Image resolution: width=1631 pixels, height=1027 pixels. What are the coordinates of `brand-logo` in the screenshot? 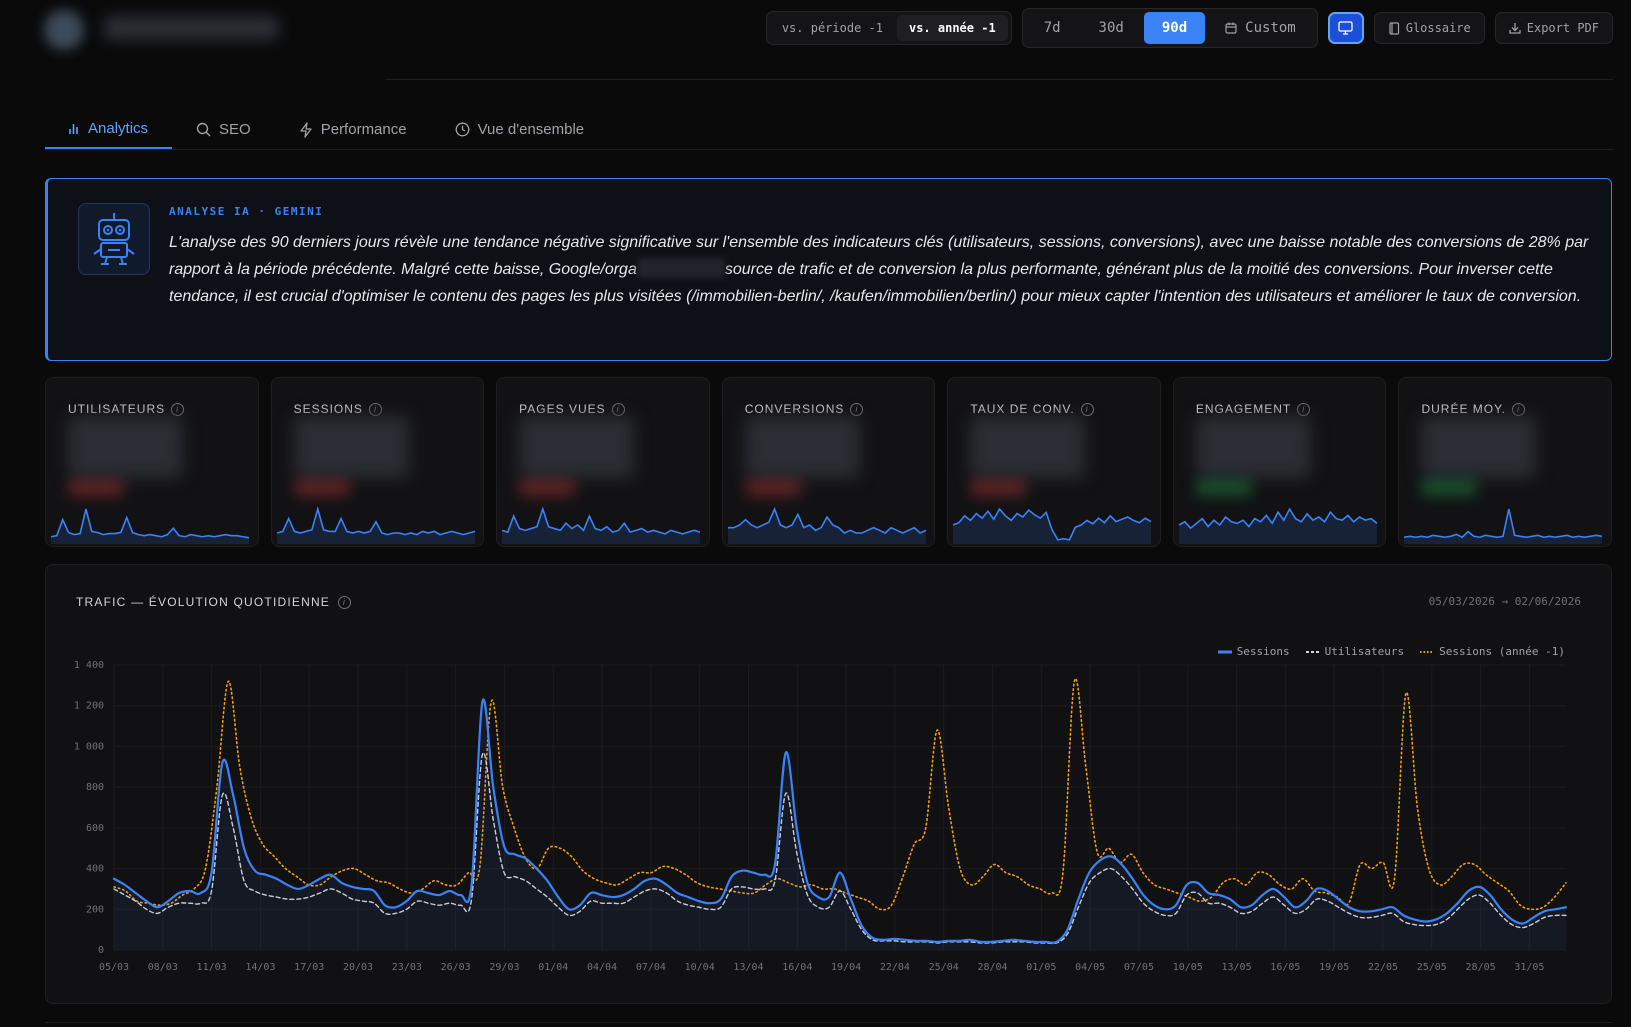 It's located at (166, 28).